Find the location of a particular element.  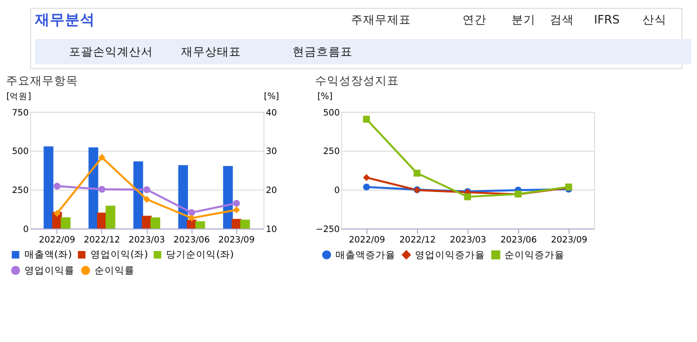

y2-tick-label: 20 is located at coordinates (271, 191).